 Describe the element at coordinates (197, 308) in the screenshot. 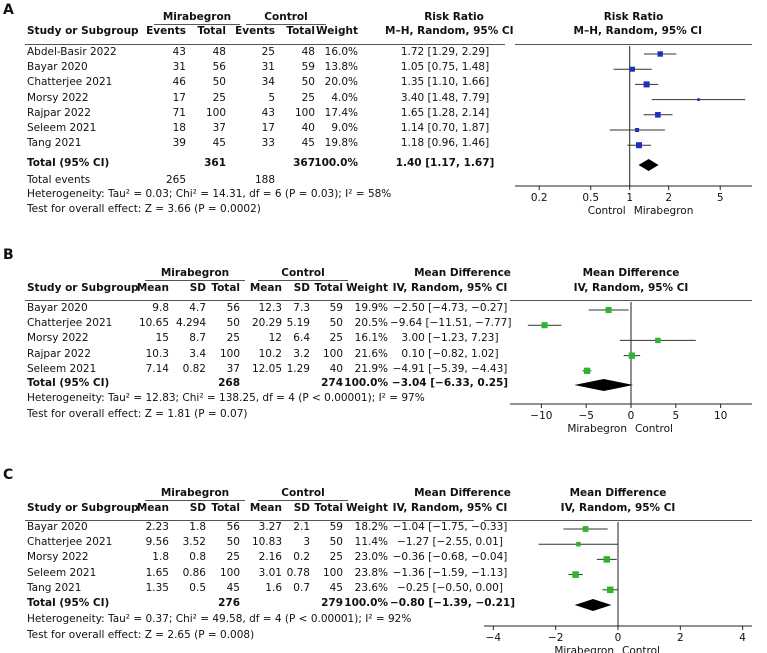

I see `sd-mirabegron: 4.7` at that location.